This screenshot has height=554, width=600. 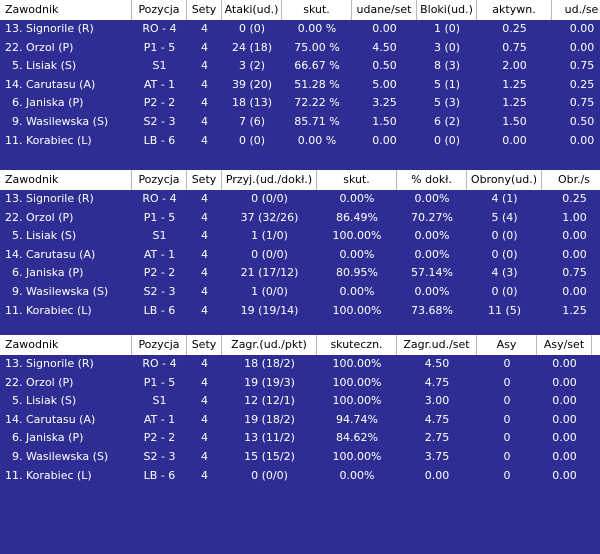 I want to click on column-header: Obr./s, so click(x=571, y=180).